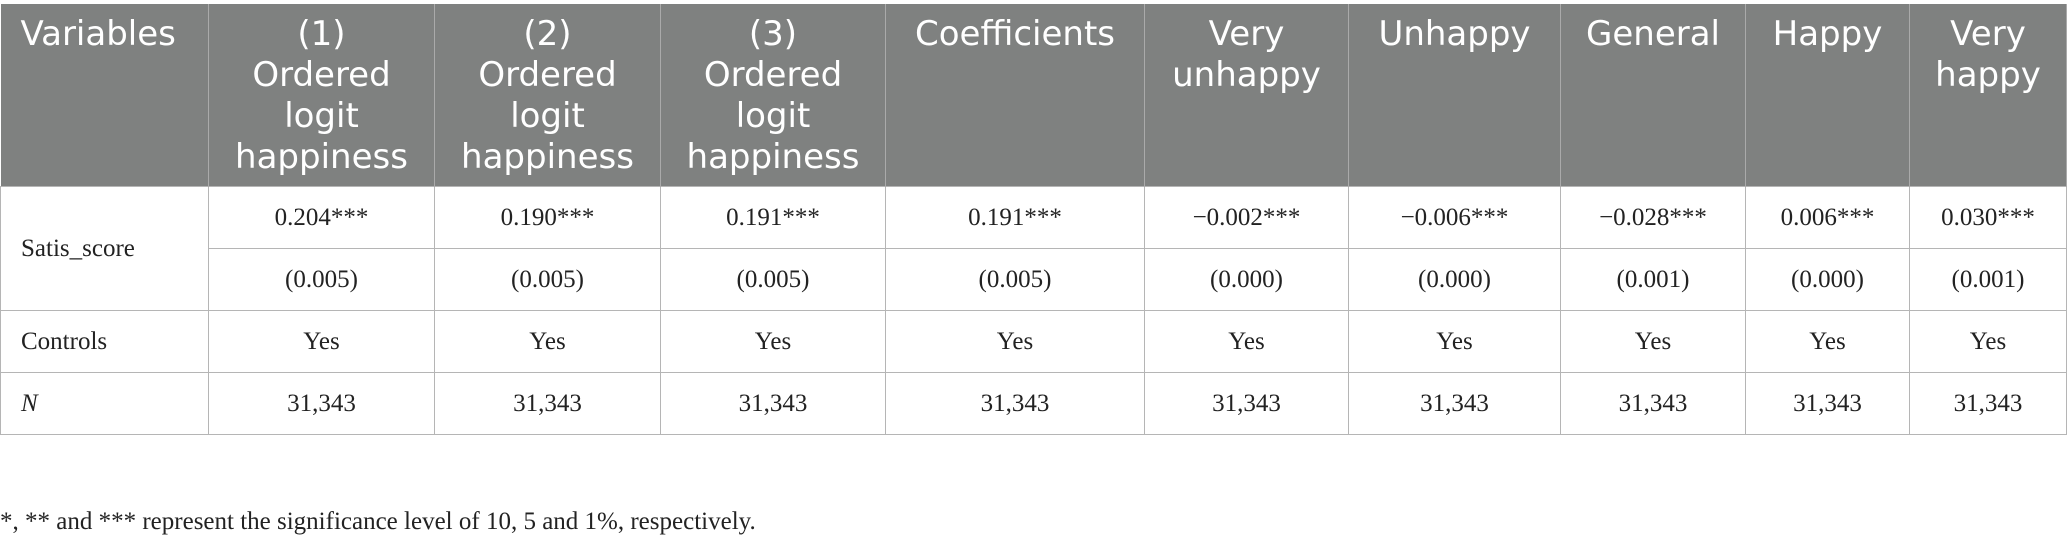  I want to click on value-cell: 0.204***, so click(321, 217).